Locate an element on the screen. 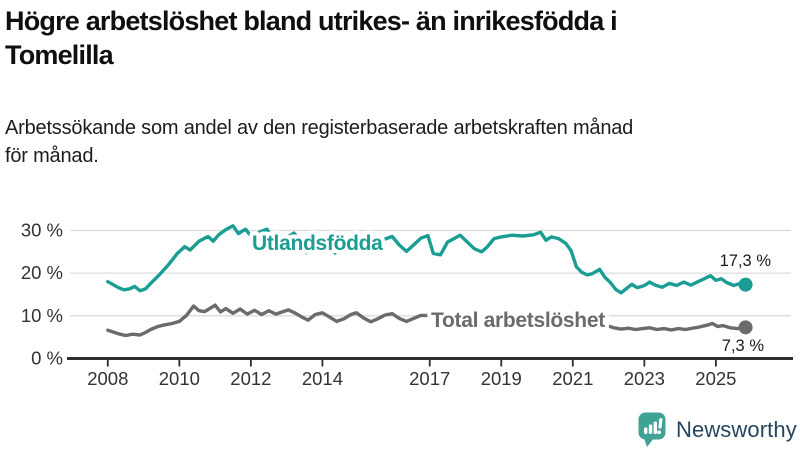  series-end-value-label: 17,3 % is located at coordinates (746, 261).